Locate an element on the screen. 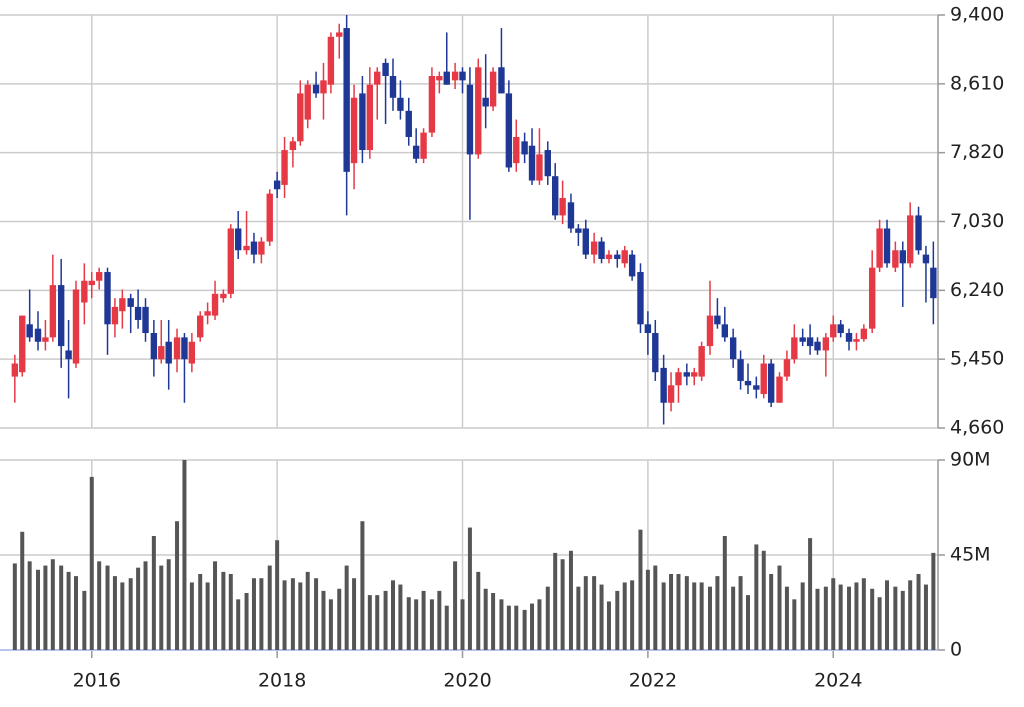 The image size is (1024, 707). y-tick-label: 6,240 is located at coordinates (977, 290).